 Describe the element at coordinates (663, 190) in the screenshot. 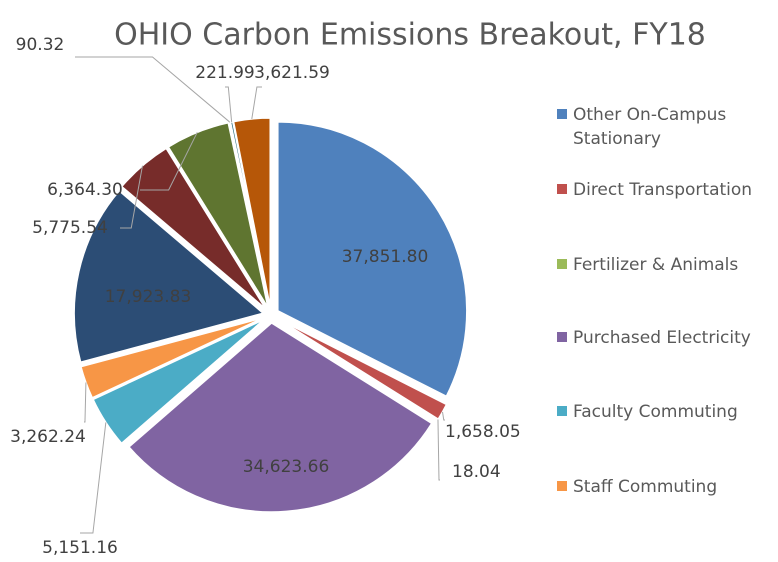

I see `legend-label: Direct Transportation` at that location.